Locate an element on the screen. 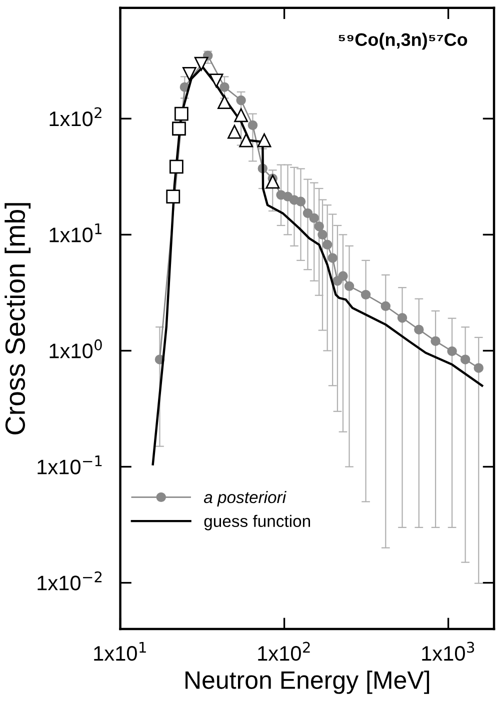 The image size is (497, 718). annotation: ⁵⁹Co(n,3n)⁵⁷Co is located at coordinates (403, 41).